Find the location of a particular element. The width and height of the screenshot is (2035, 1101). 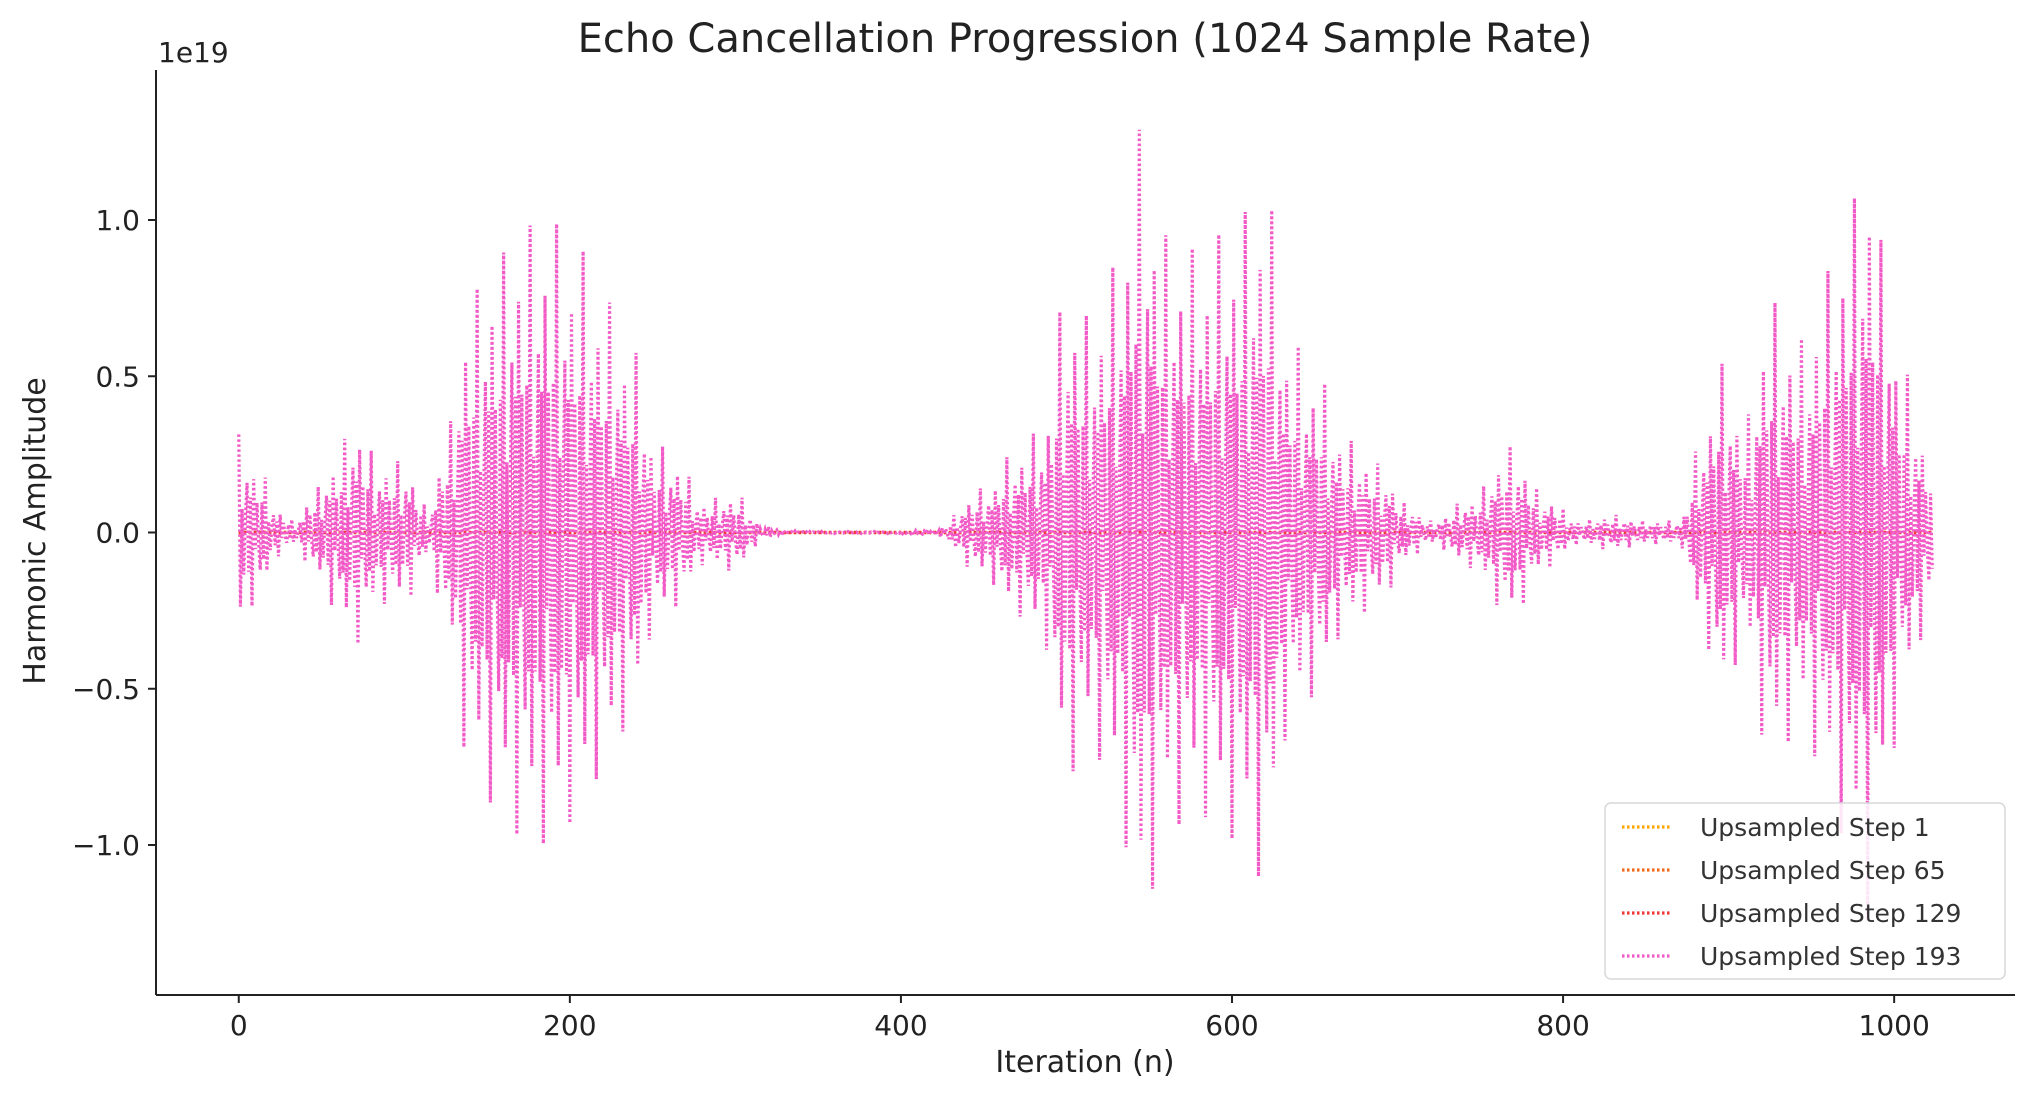

legend-label: Upsampled Step 65 is located at coordinates (1823, 870).